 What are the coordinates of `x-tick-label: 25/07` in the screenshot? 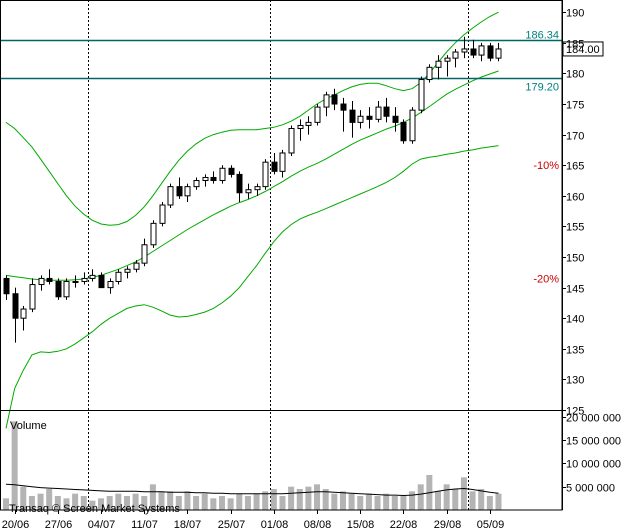 It's located at (232, 525).